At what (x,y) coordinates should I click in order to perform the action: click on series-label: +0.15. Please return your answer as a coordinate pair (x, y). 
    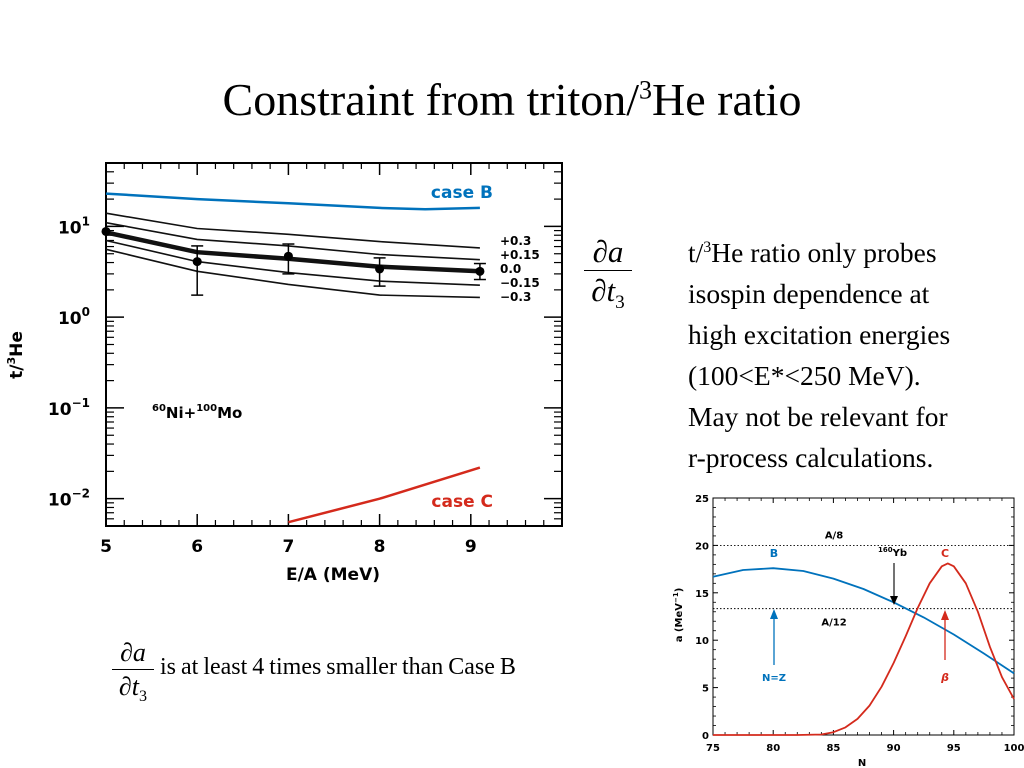
    Looking at the image, I should click on (520, 255).